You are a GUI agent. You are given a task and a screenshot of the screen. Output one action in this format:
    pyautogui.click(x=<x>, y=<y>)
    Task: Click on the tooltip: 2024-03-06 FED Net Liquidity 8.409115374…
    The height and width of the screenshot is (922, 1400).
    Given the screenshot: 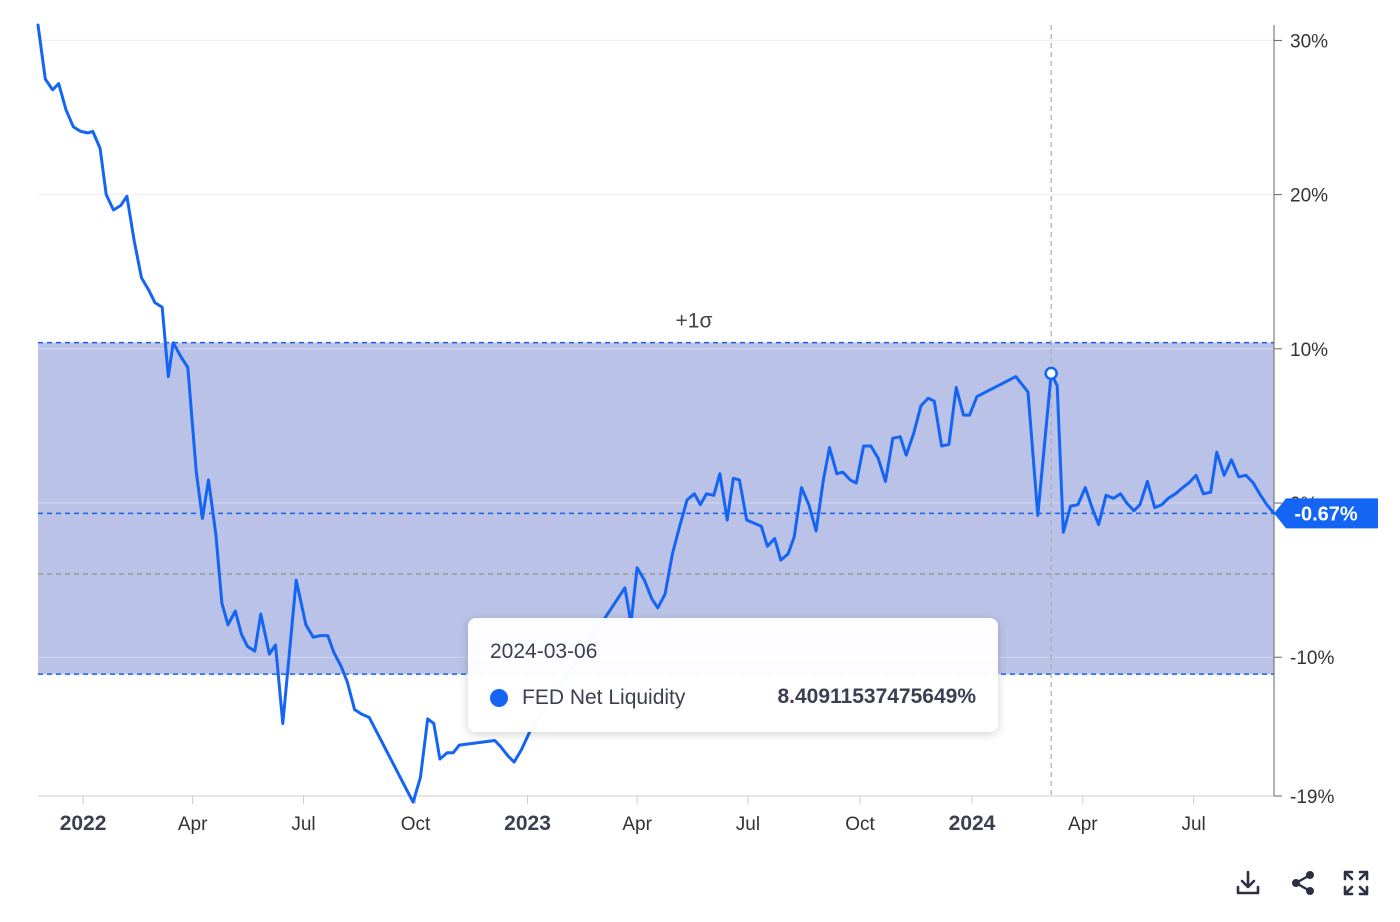 What is the action you would take?
    pyautogui.click(x=733, y=675)
    